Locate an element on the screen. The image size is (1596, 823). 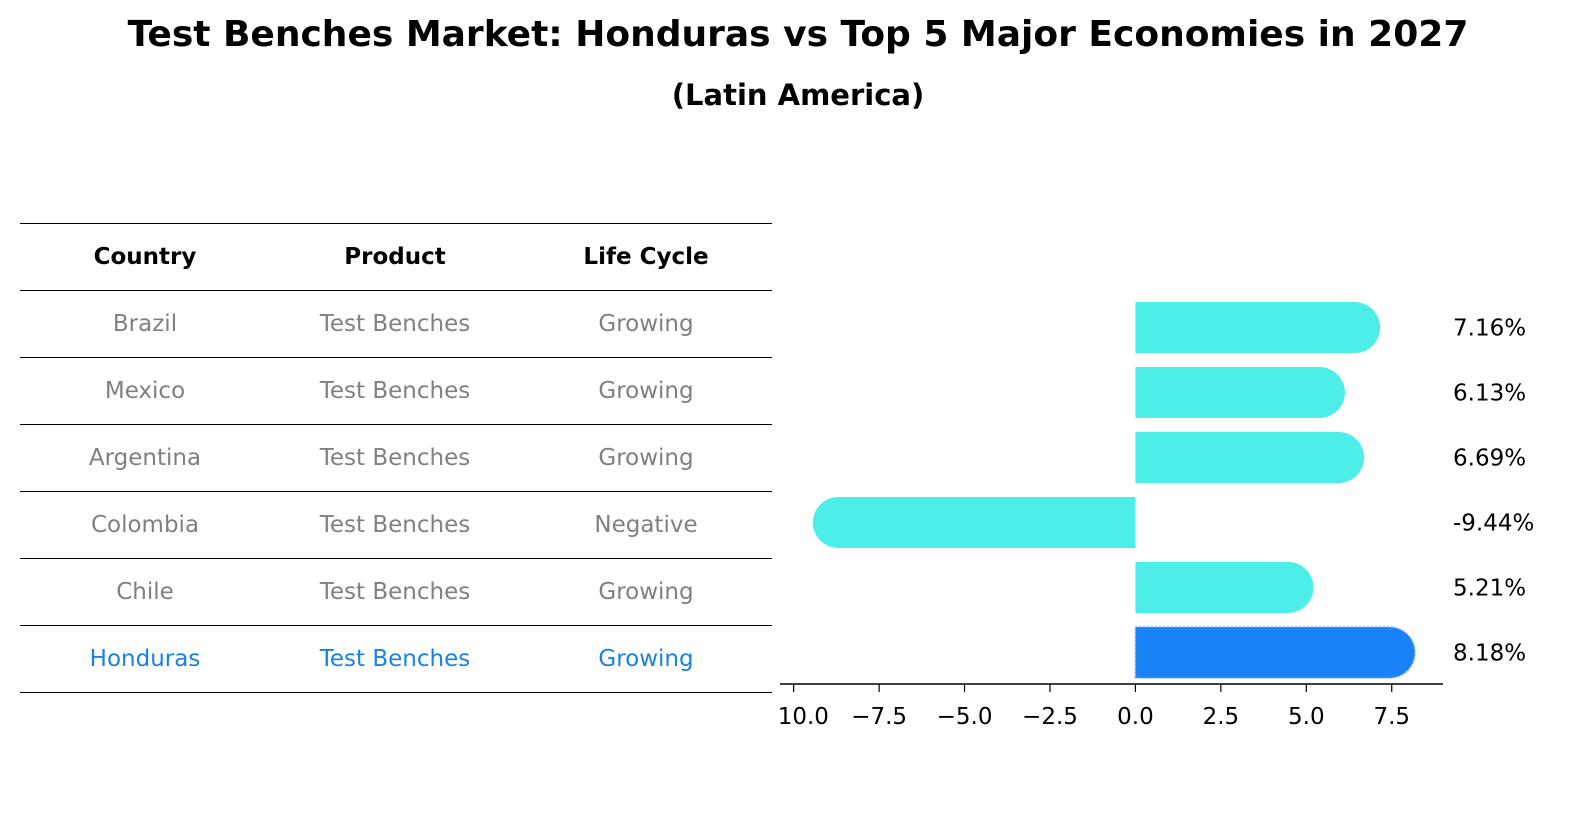
country-cell: Colombia is located at coordinates (145, 525).